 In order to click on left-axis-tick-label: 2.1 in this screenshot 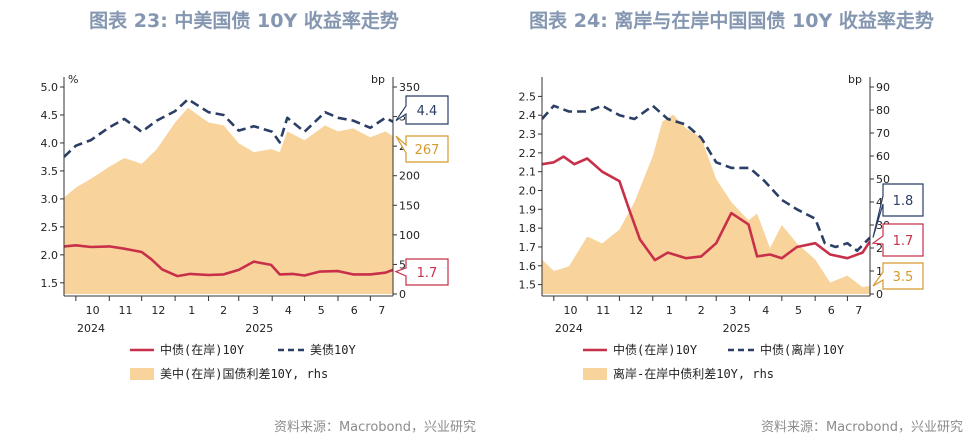, I will do `click(528, 172)`.